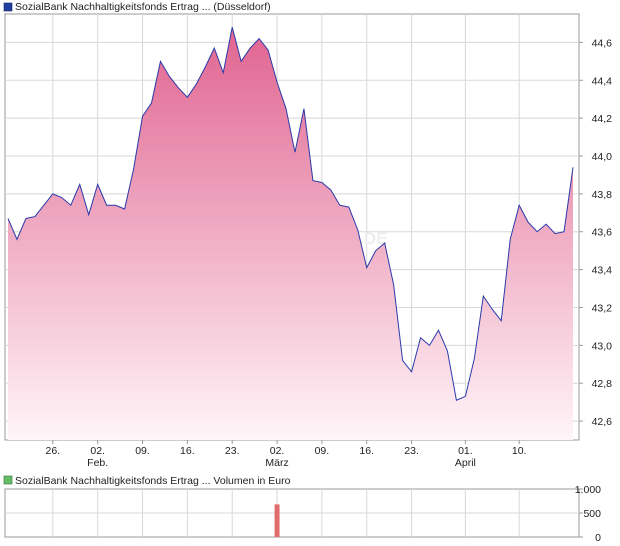 Image resolution: width=620 pixels, height=546 pixels. What do you see at coordinates (588, 490) in the screenshot?
I see `volume-y-tick-label: 1.000` at bounding box center [588, 490].